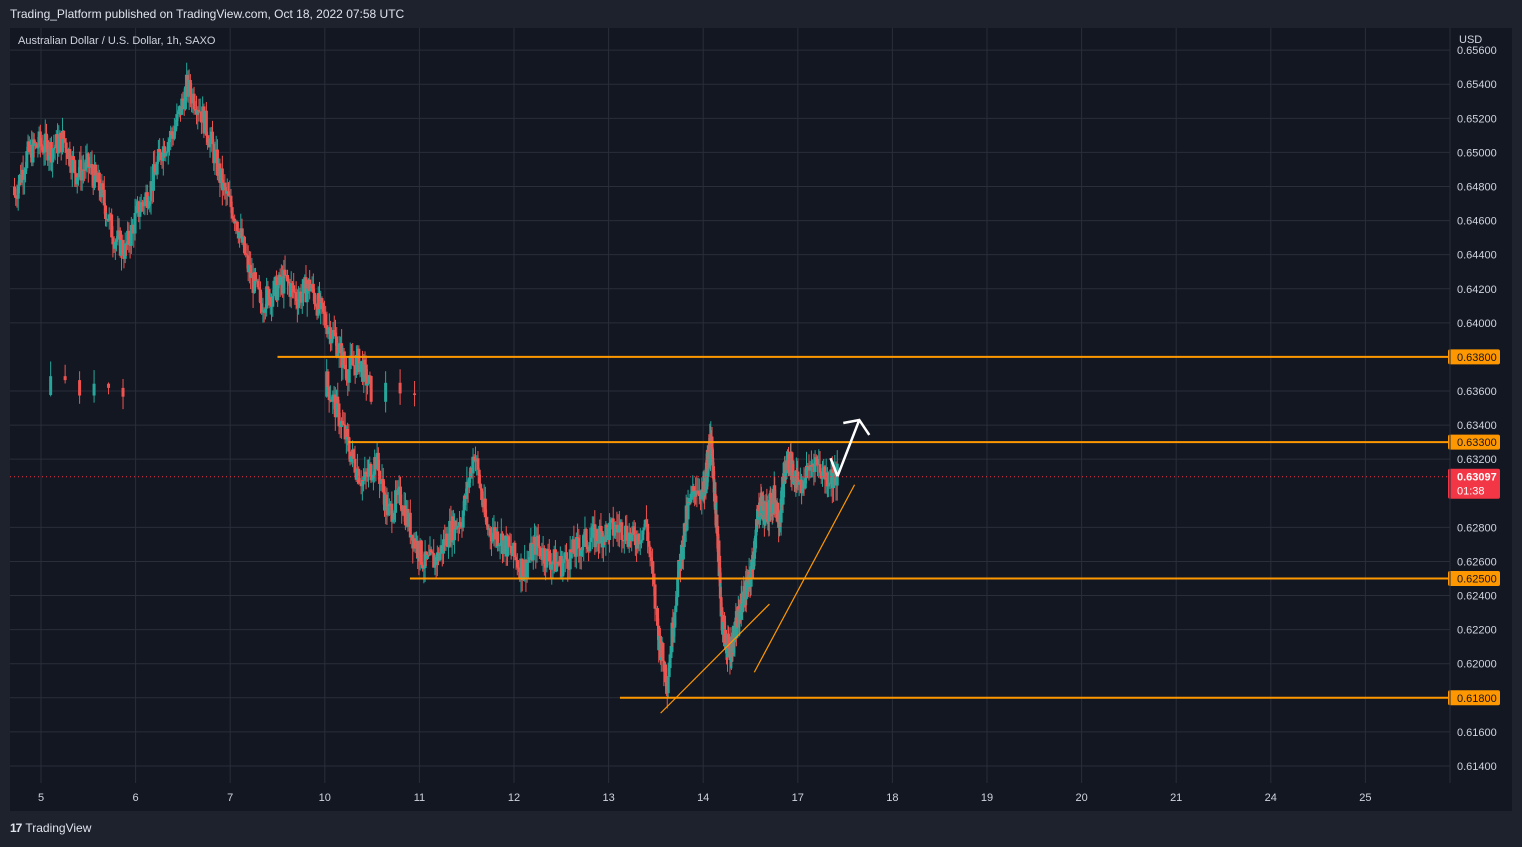 Image resolution: width=1522 pixels, height=847 pixels. Describe the element at coordinates (41, 798) in the screenshot. I see `x-tick-label: 5` at that location.